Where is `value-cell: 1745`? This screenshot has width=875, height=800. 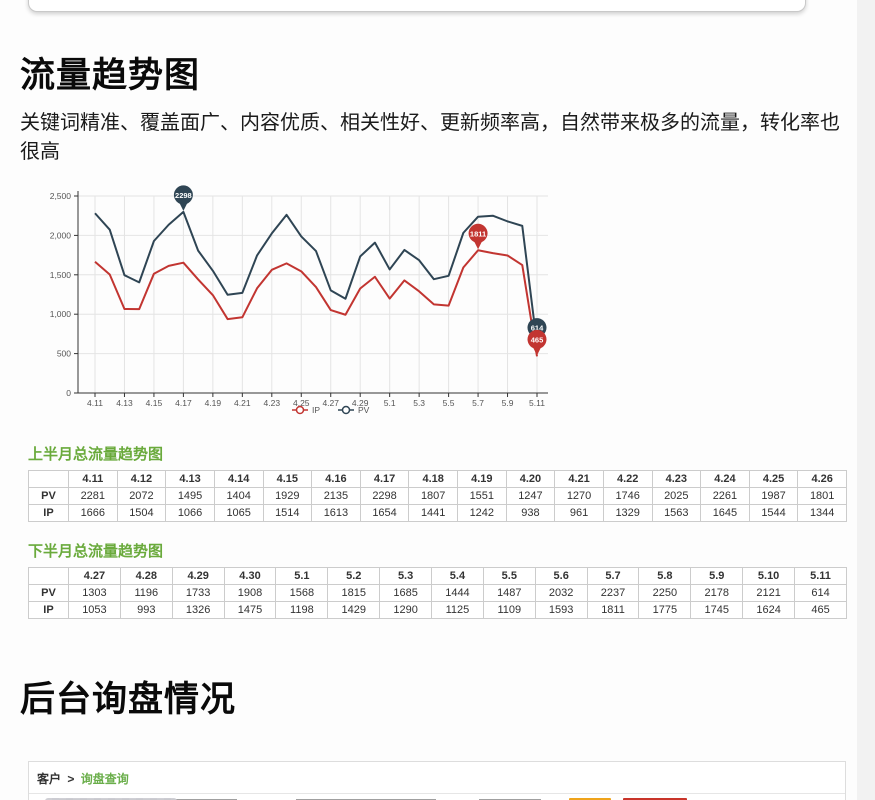 value-cell: 1745 is located at coordinates (717, 610).